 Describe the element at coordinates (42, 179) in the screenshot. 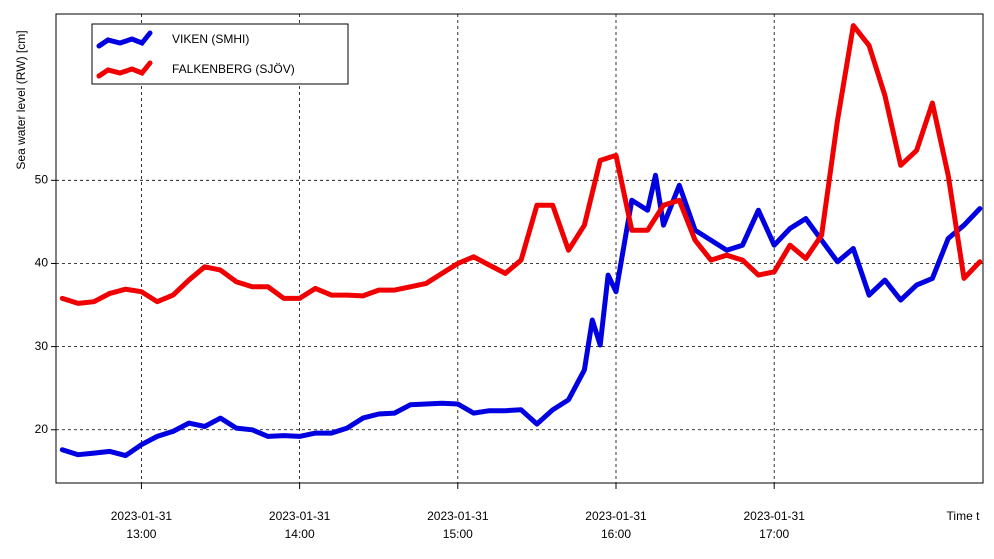

I see `y-tick-label: 50` at that location.